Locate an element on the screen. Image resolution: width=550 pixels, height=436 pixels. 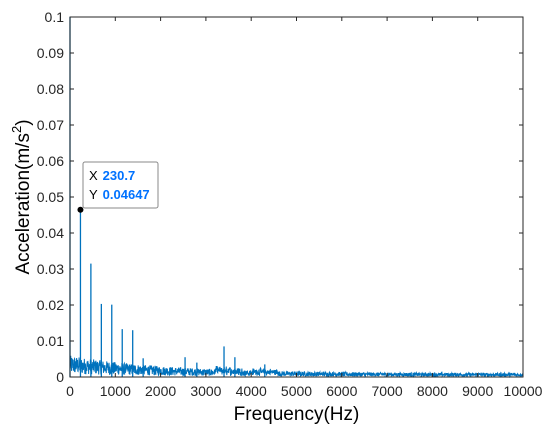
x-tick-label: 9000 is located at coordinates (477, 391).